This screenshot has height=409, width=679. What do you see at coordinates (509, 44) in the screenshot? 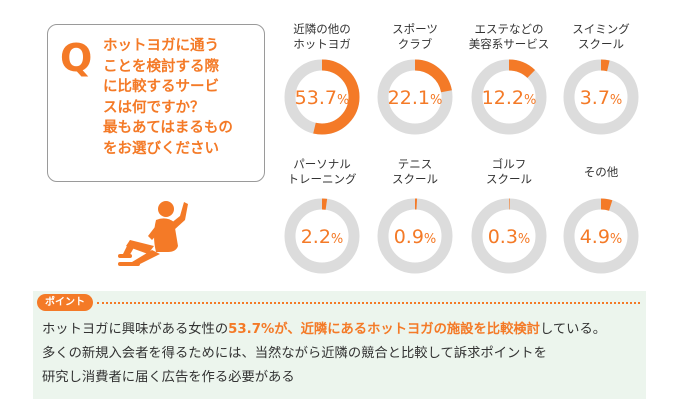
I see `category-label-line: 美容系サービス` at bounding box center [509, 44].